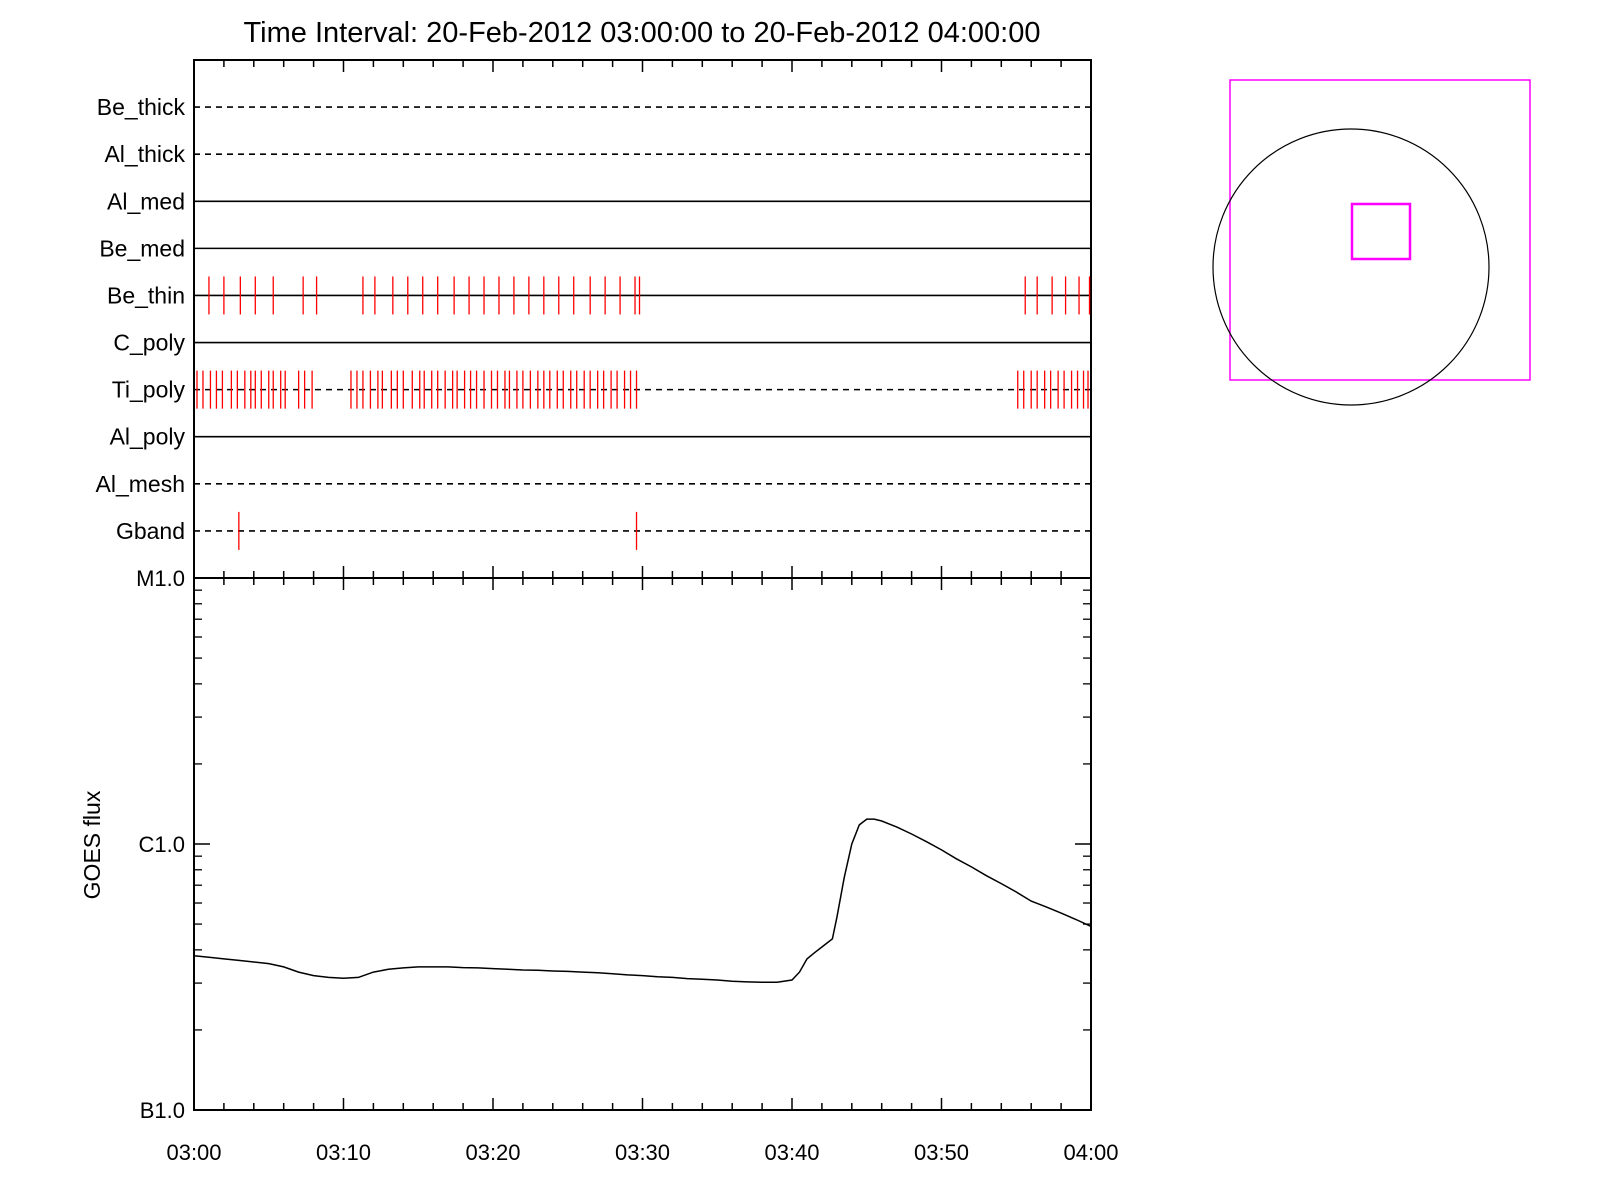 This screenshot has width=1600, height=1200. What do you see at coordinates (149, 343) in the screenshot?
I see `row-label-c-poly: C_poly` at bounding box center [149, 343].